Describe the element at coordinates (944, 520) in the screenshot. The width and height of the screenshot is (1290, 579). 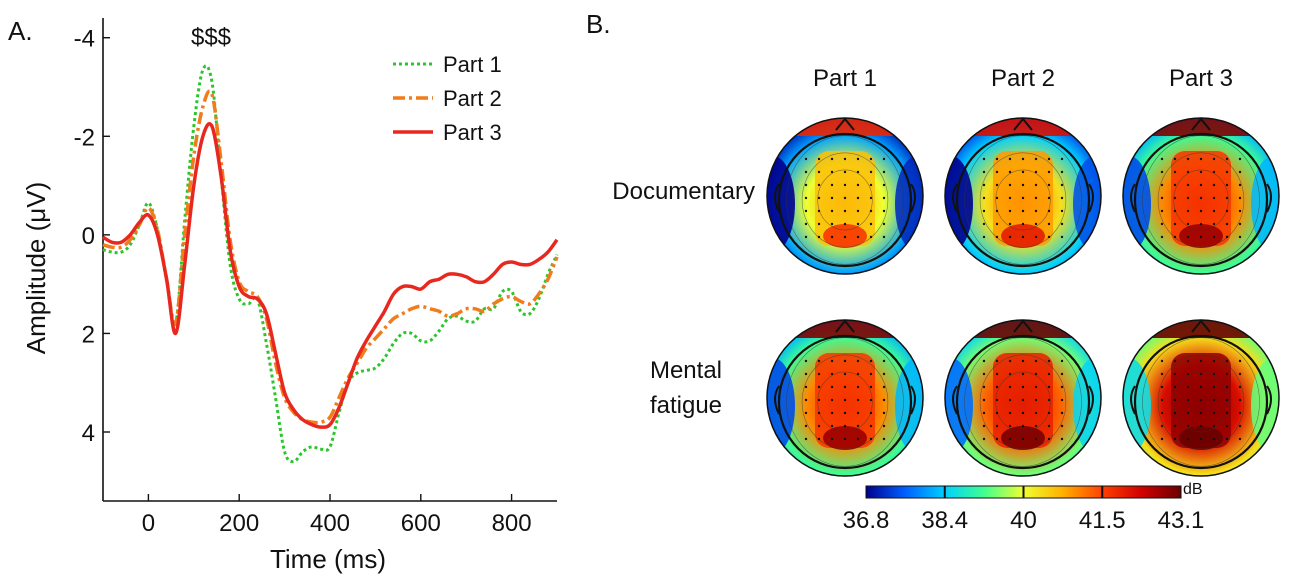
I see `colorbar-tick-label: 38.4` at that location.